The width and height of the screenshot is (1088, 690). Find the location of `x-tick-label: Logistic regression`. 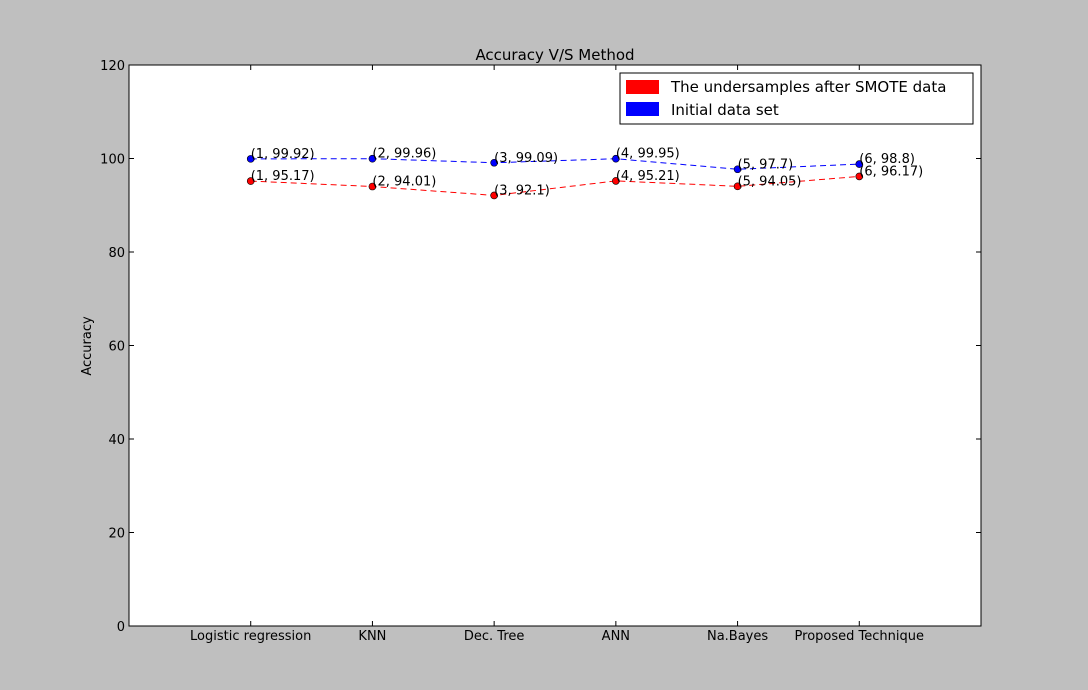

x-tick-label: Logistic regression is located at coordinates (250, 636).